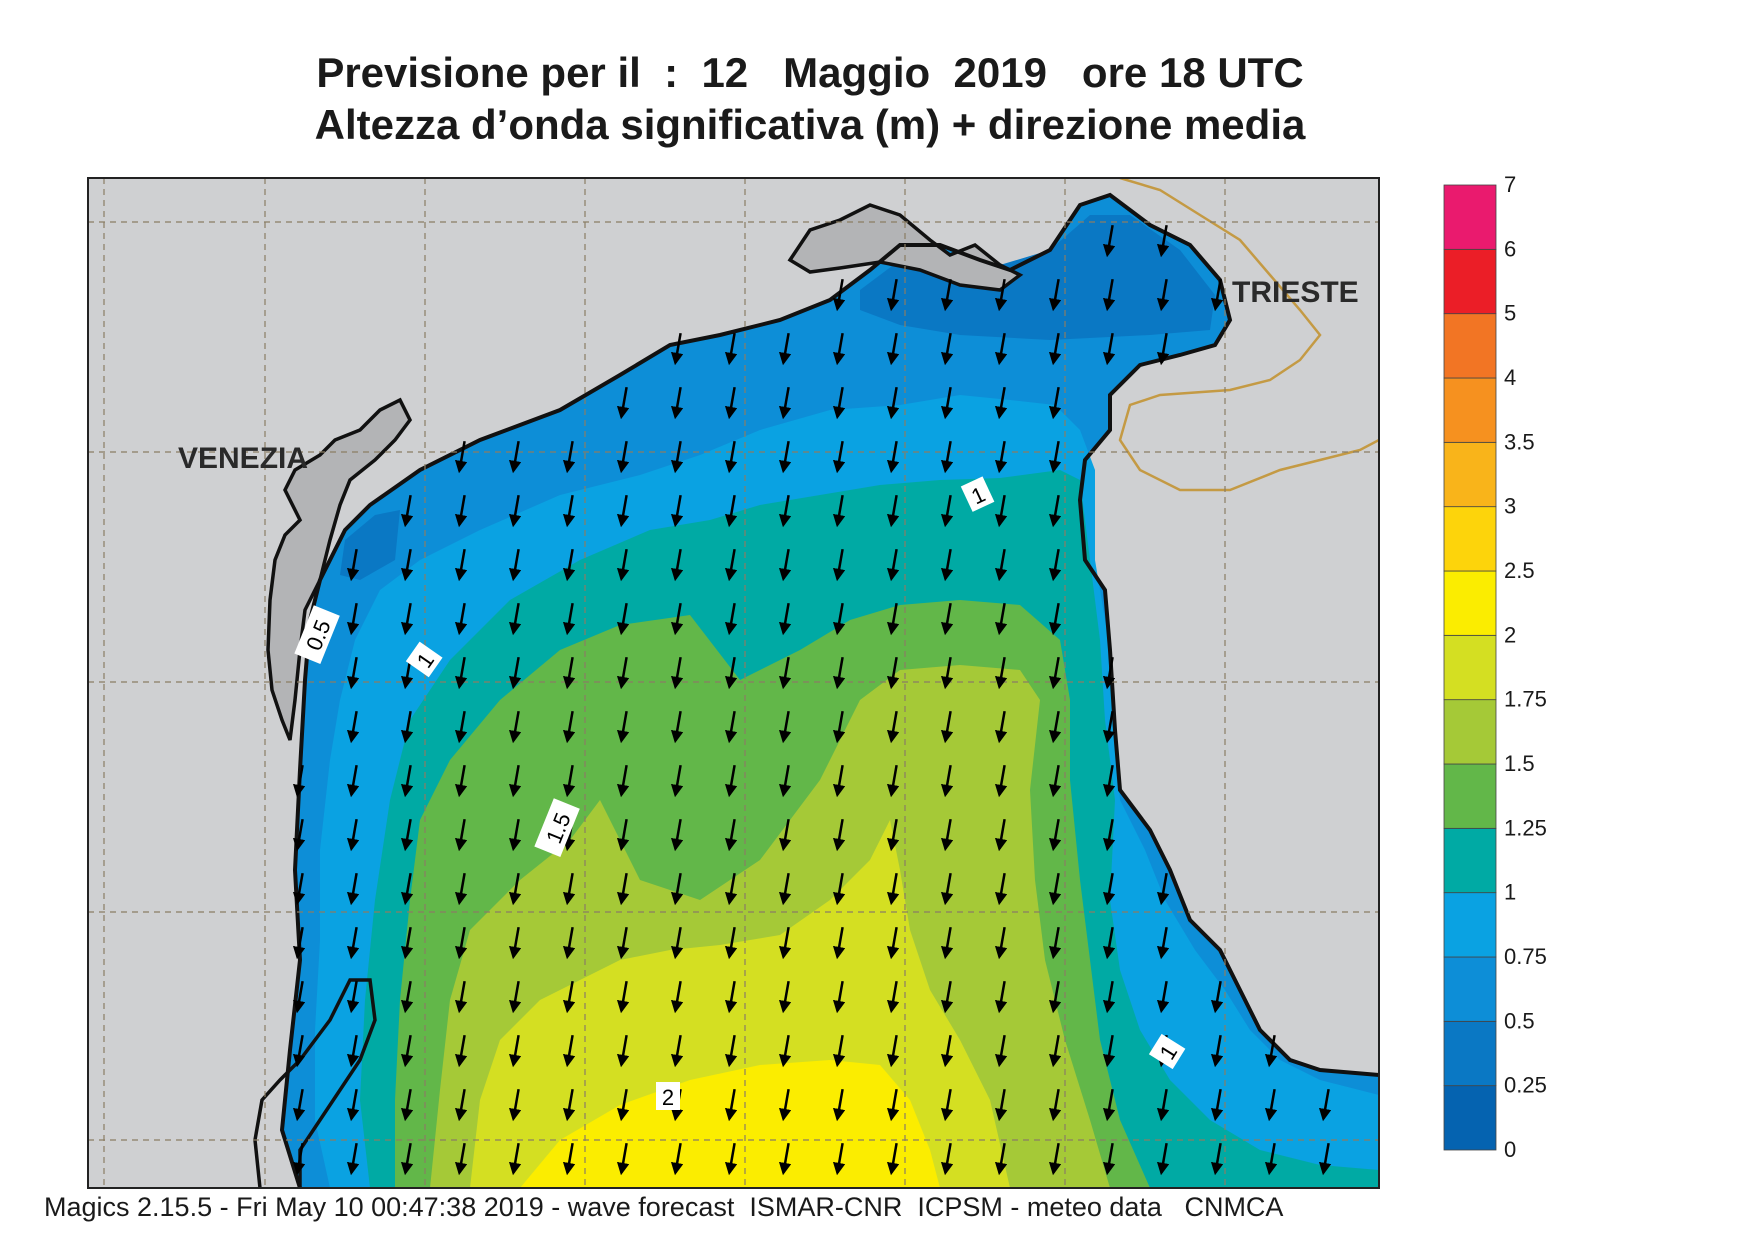 This screenshot has height=1242, width=1755. I want to click on contour-label-1.5: 1.5, so click(557, 827).